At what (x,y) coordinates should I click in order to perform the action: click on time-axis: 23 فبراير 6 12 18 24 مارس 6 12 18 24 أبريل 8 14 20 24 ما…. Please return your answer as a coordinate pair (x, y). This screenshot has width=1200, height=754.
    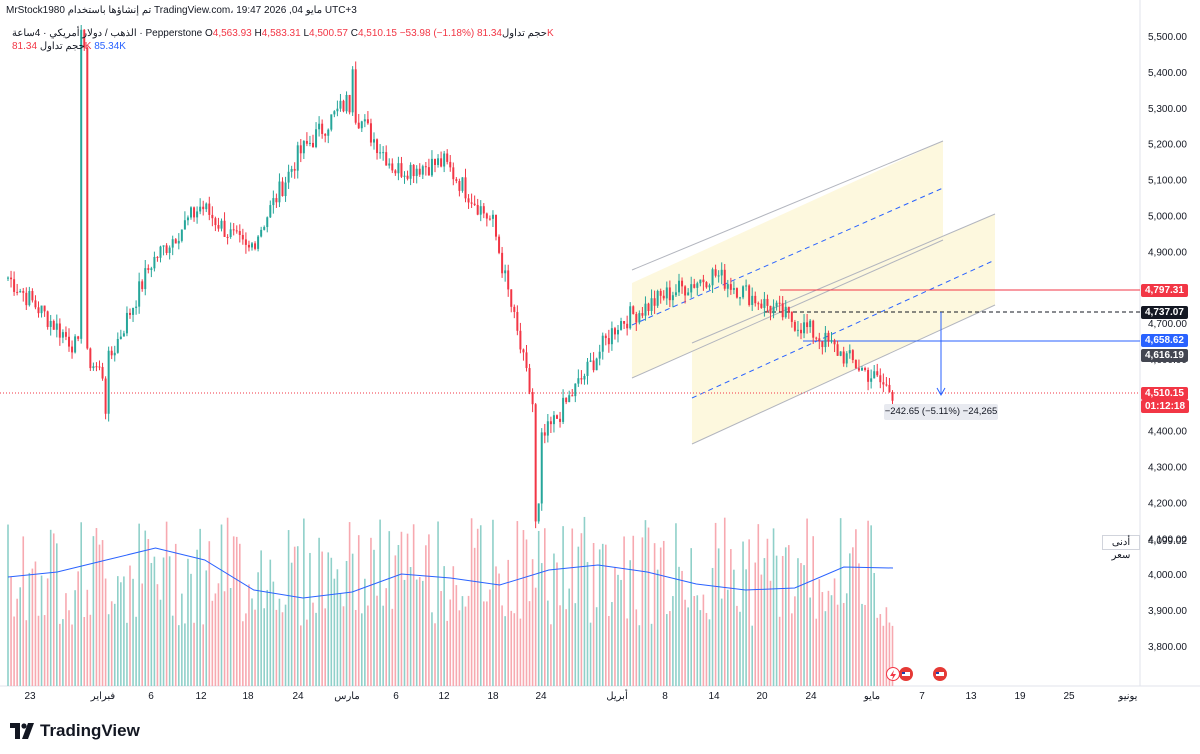
    Looking at the image, I should click on (580, 695).